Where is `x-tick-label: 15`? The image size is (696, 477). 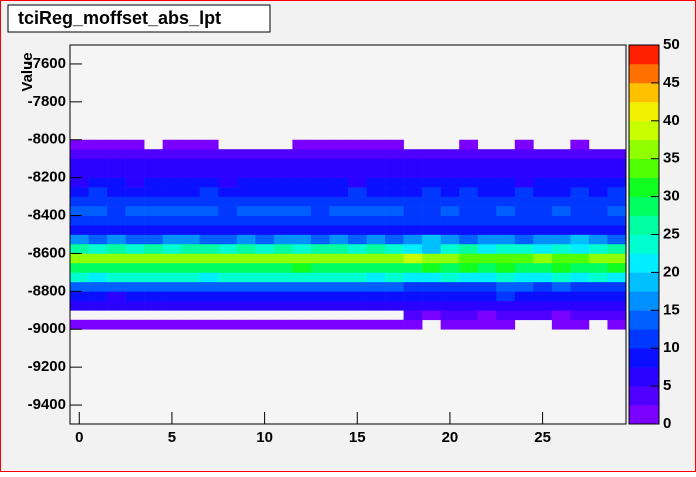
x-tick-label: 15 is located at coordinates (357, 437).